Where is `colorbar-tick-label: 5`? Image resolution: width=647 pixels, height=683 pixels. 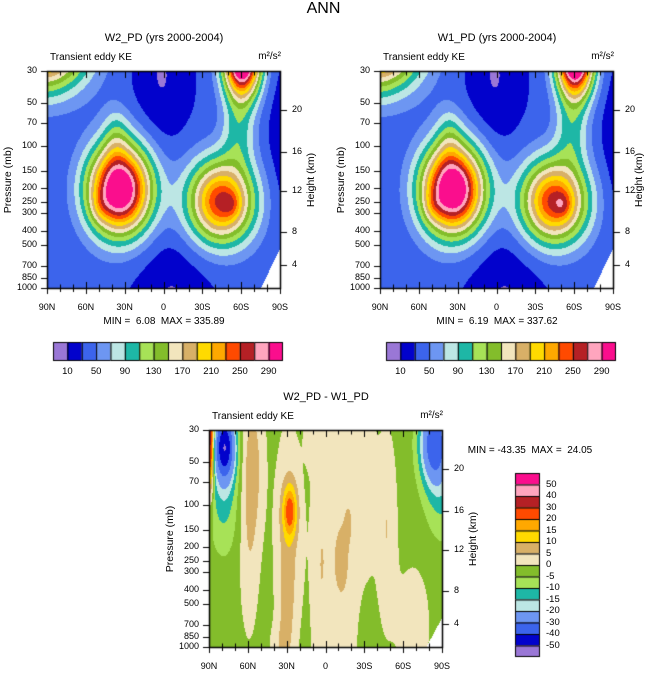
colorbar-tick-label: 5 is located at coordinates (549, 553).